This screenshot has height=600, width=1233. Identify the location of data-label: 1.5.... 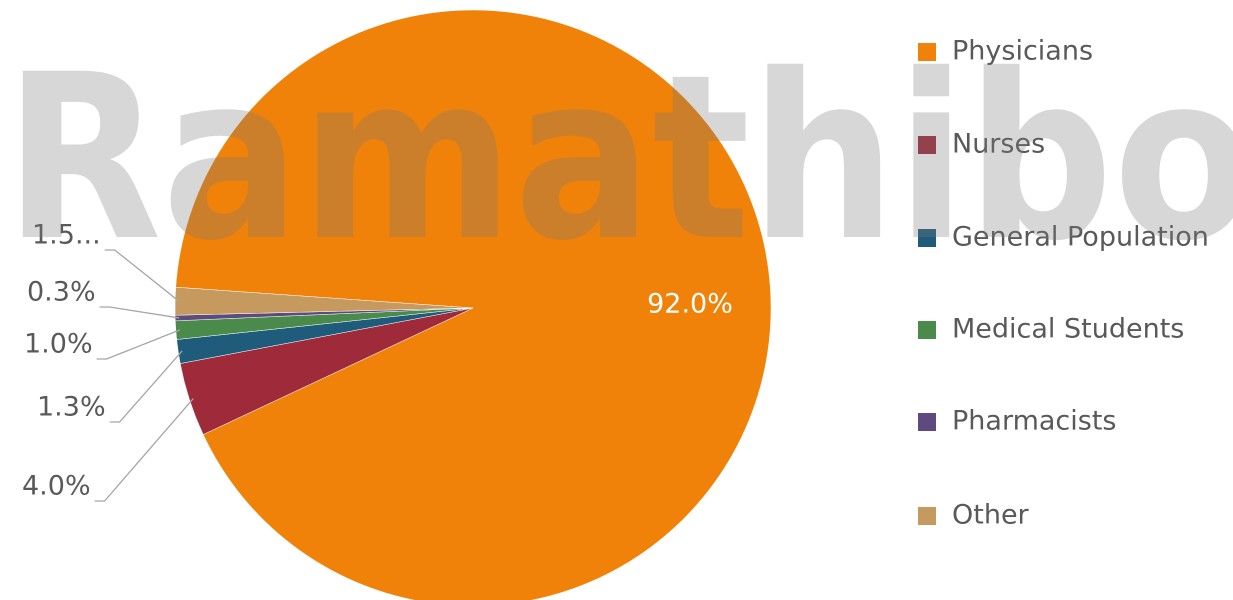
(66, 235).